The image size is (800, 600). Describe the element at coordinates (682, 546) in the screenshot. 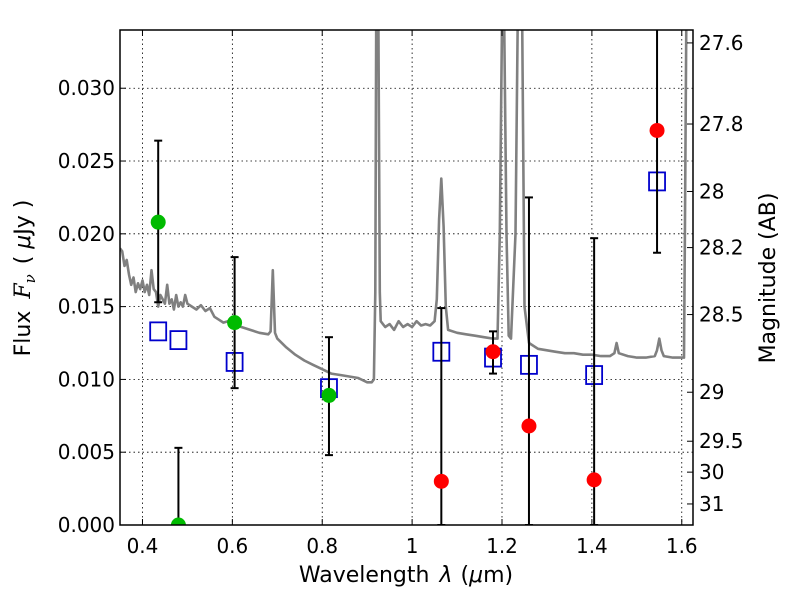

I see `x-tick-label: 1.6` at that location.